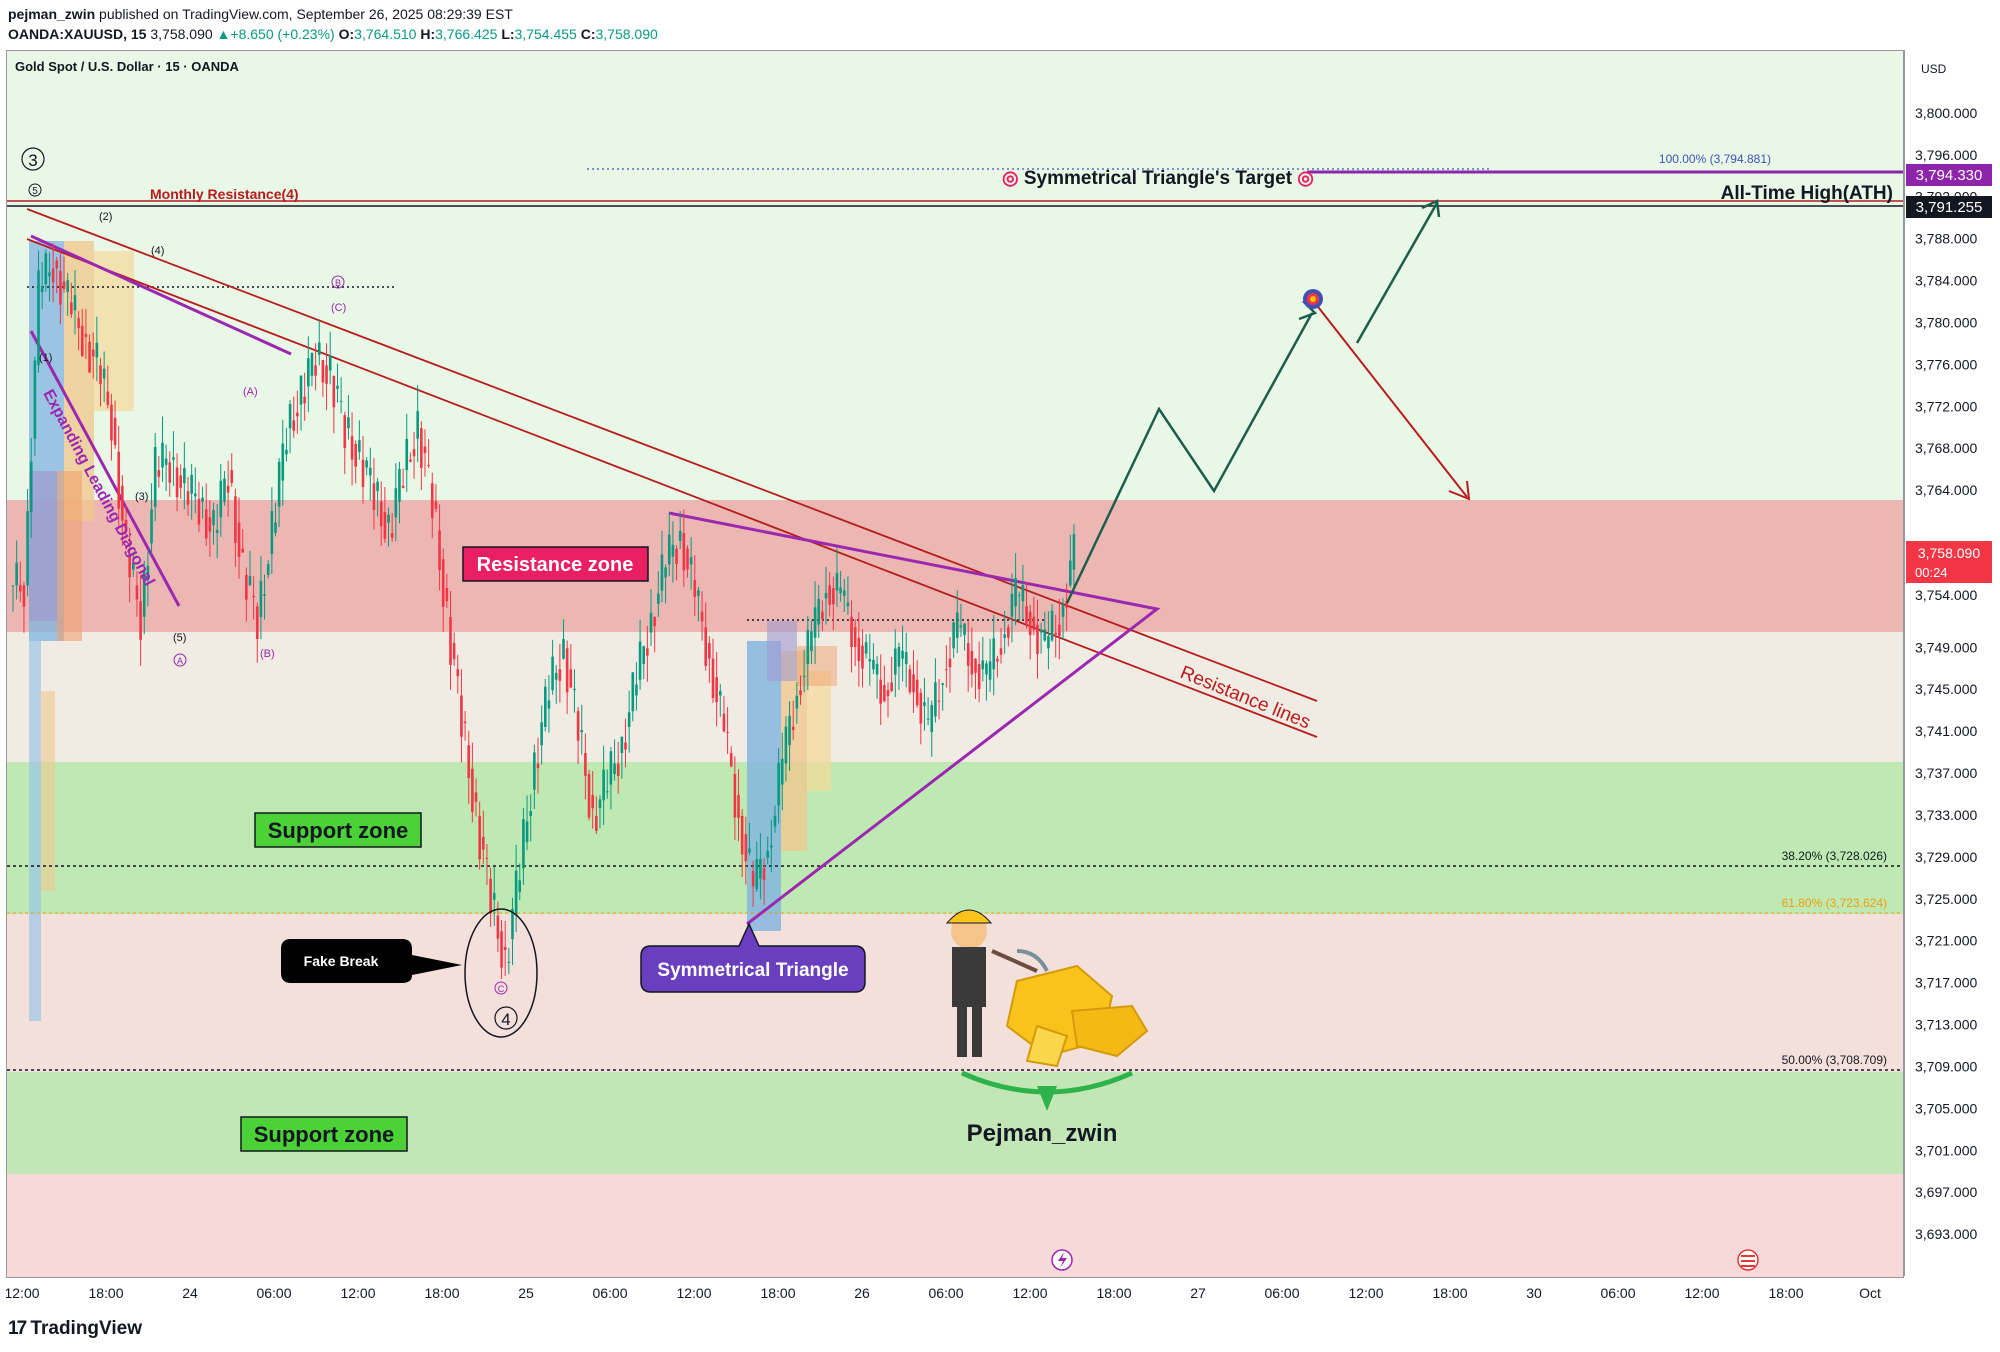 The width and height of the screenshot is (2000, 1352). Describe the element at coordinates (1946, 1025) in the screenshot. I see `price-tick-label: 3,713.000` at that location.